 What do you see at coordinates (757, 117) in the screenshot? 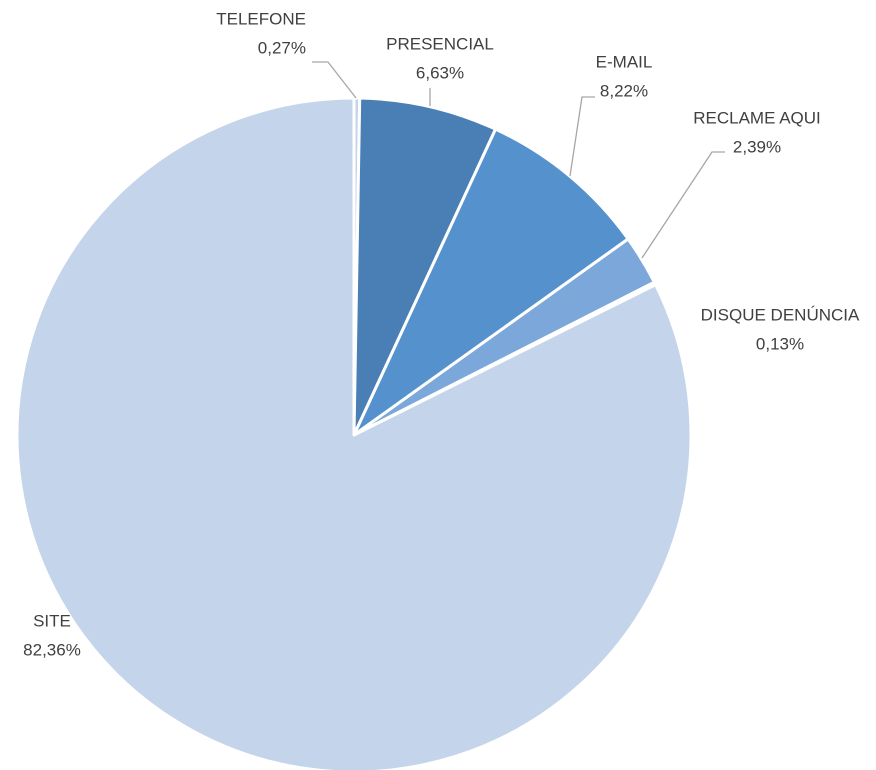
I see `slice-label: RECLAME AQUI` at bounding box center [757, 117].